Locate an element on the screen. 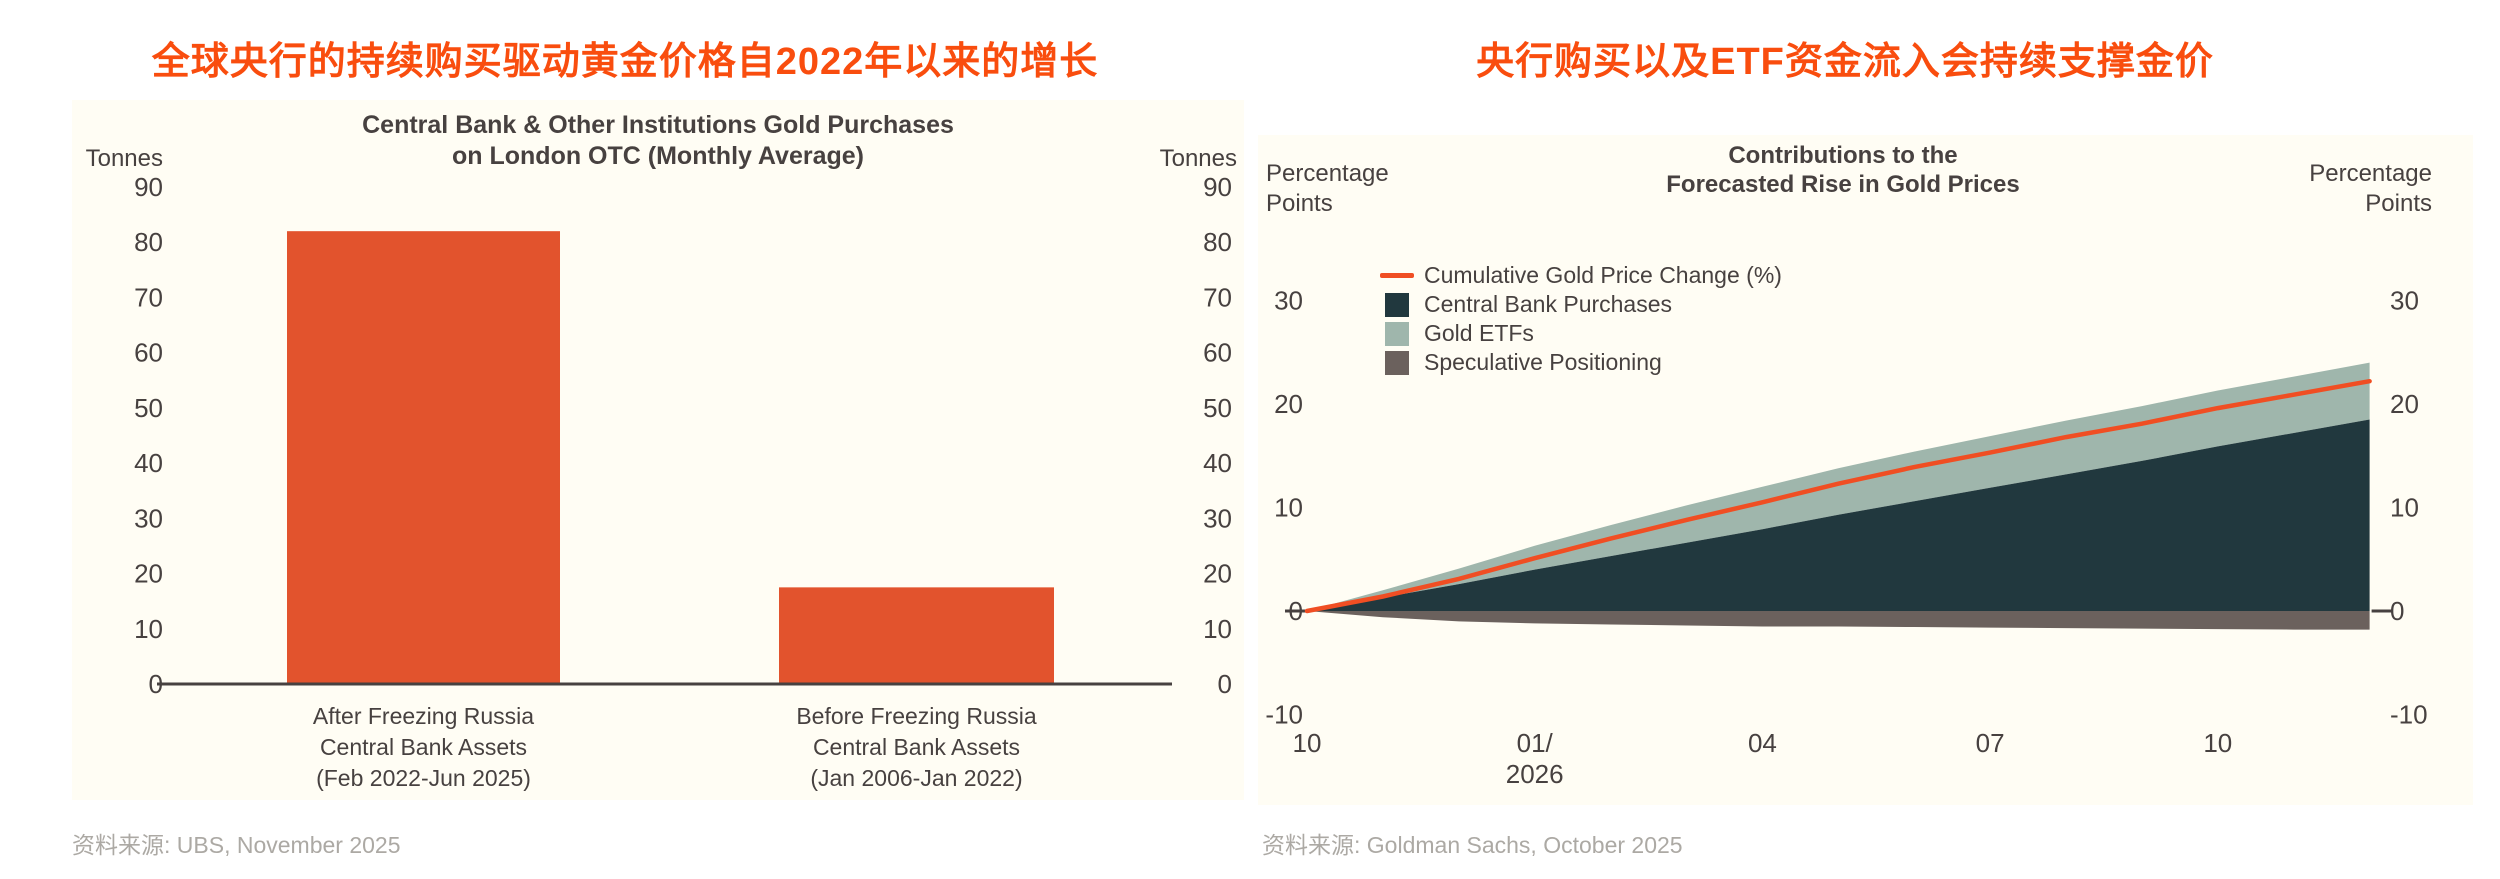 This screenshot has width=2500, height=879. legend-item-central-bank: Central Bank Purchases is located at coordinates (1583, 304).